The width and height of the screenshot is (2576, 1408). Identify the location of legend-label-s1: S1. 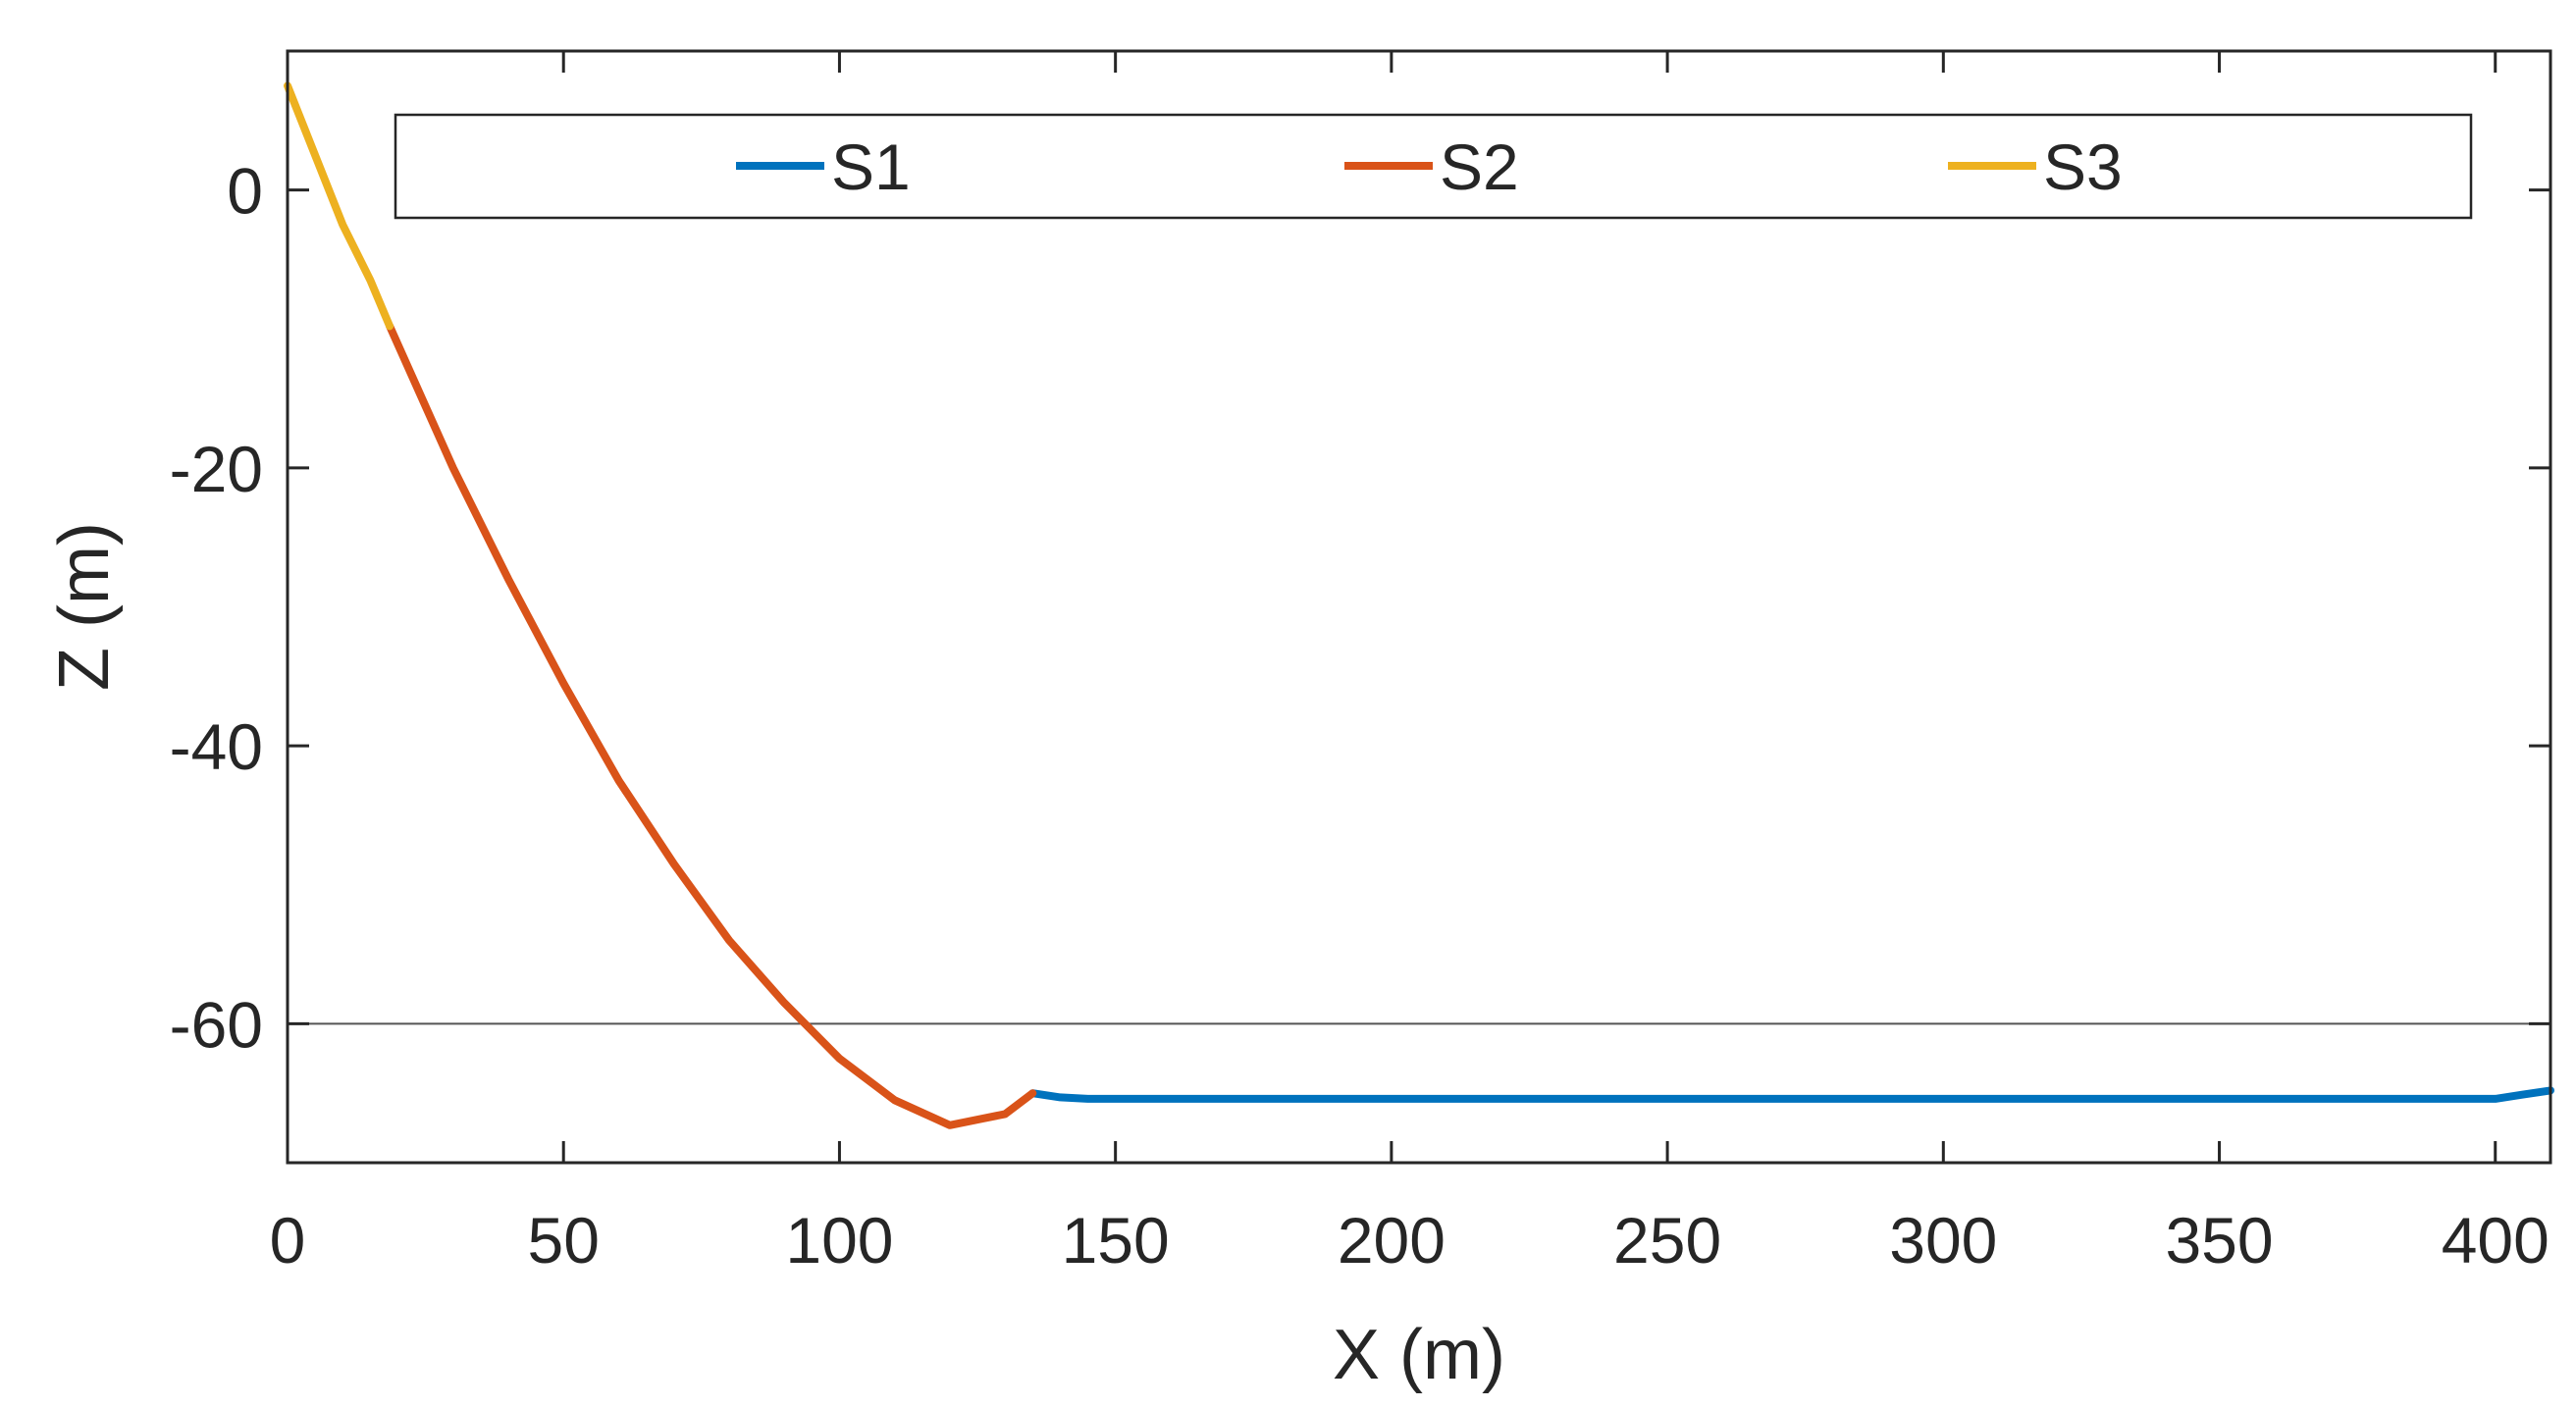
(871, 166).